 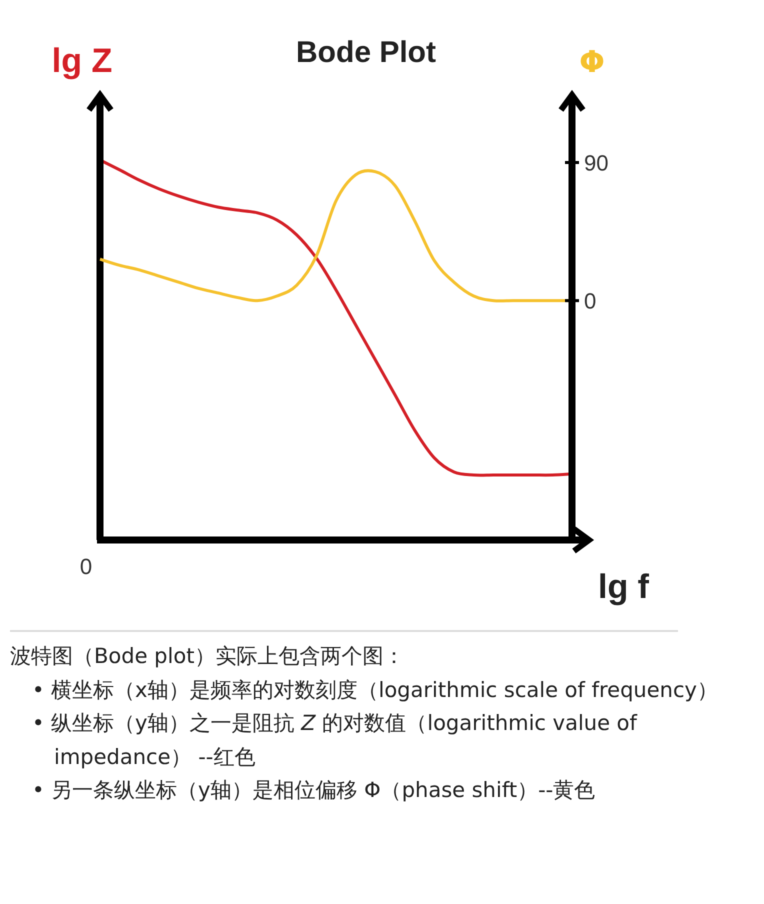 I want to click on text: • 另一条纵坐标（y轴）是相位偏移 Φ（phase shift）--黄色, so click(x=314, y=790).